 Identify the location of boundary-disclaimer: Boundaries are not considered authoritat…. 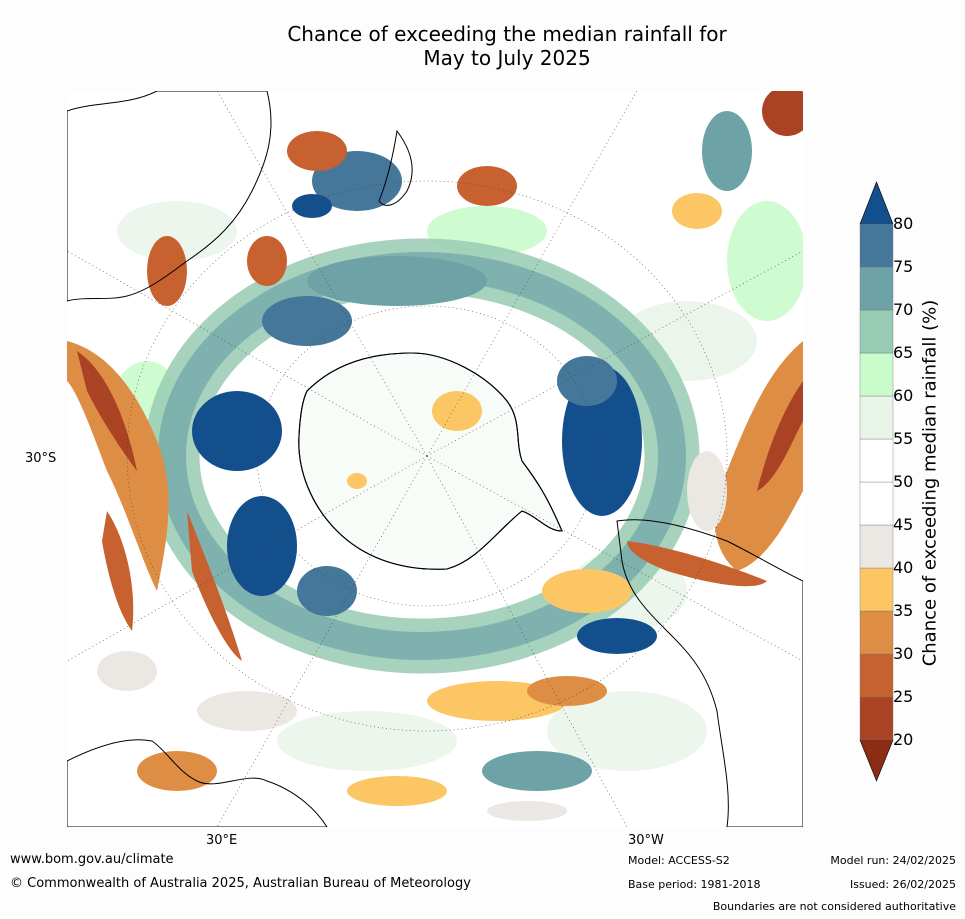
(834, 906).